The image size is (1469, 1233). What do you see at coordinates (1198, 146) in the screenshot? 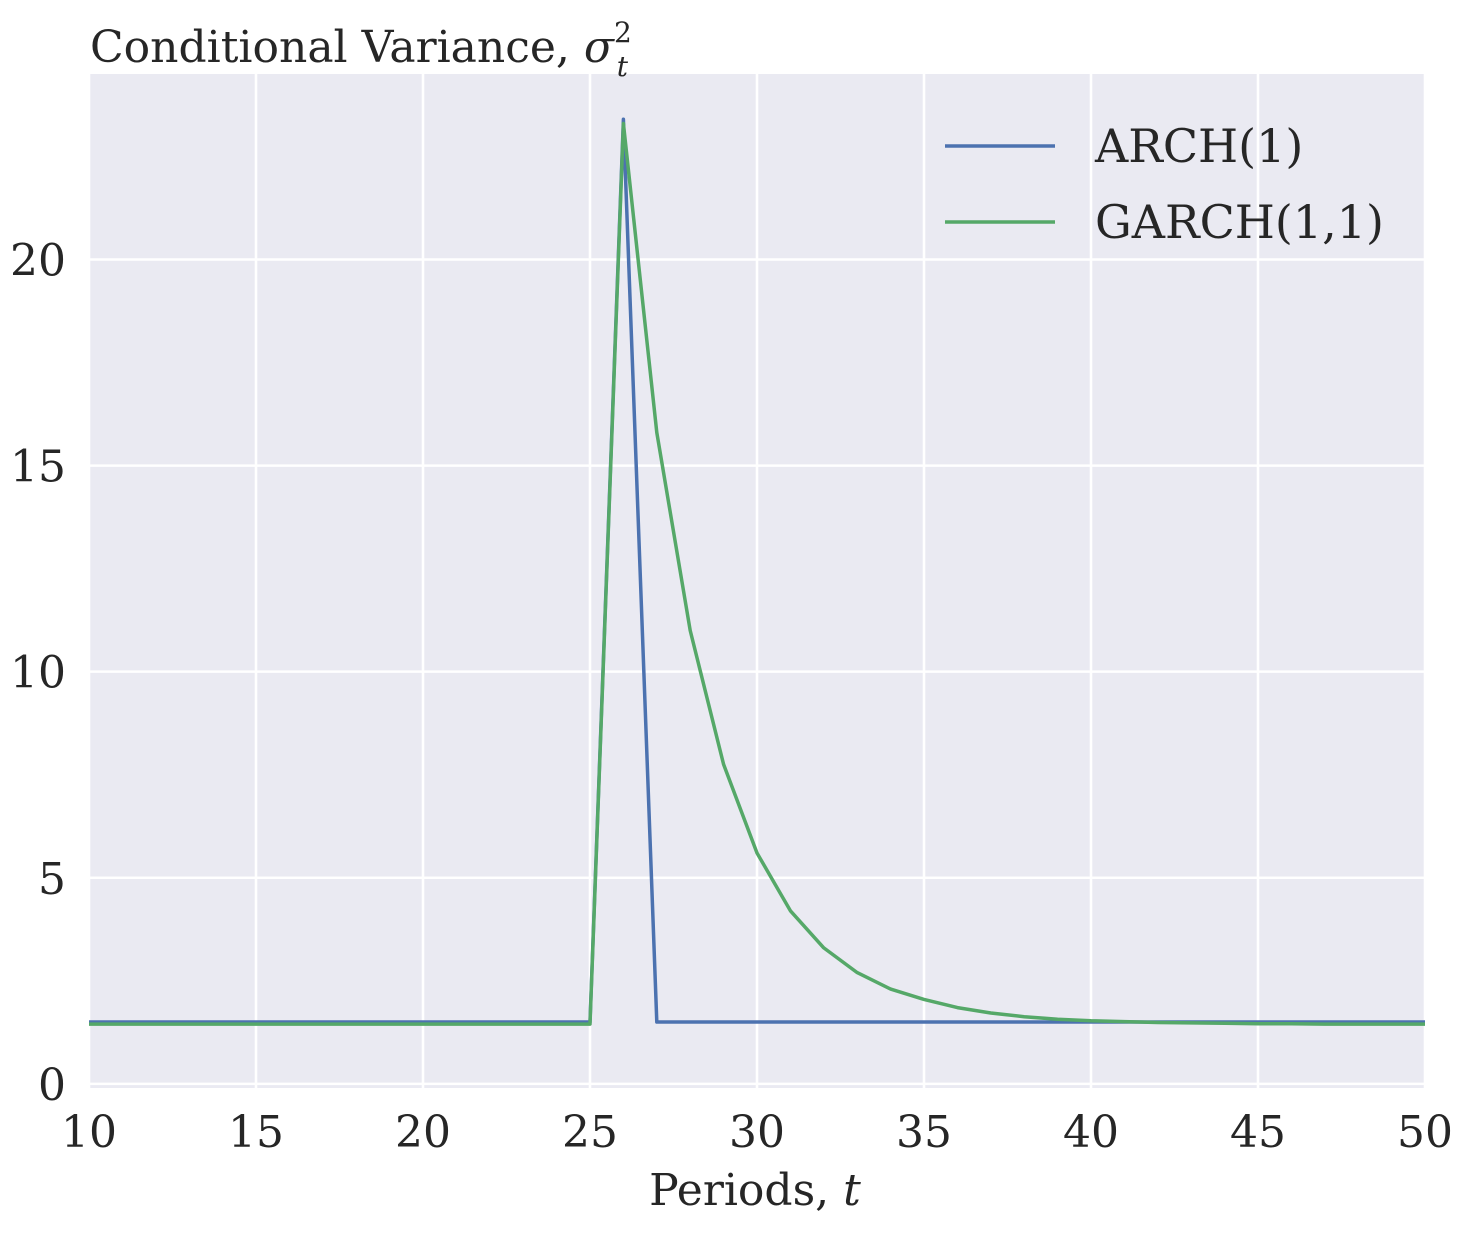
I see `legend-label-arch: ARCH(1)` at bounding box center [1198, 146].